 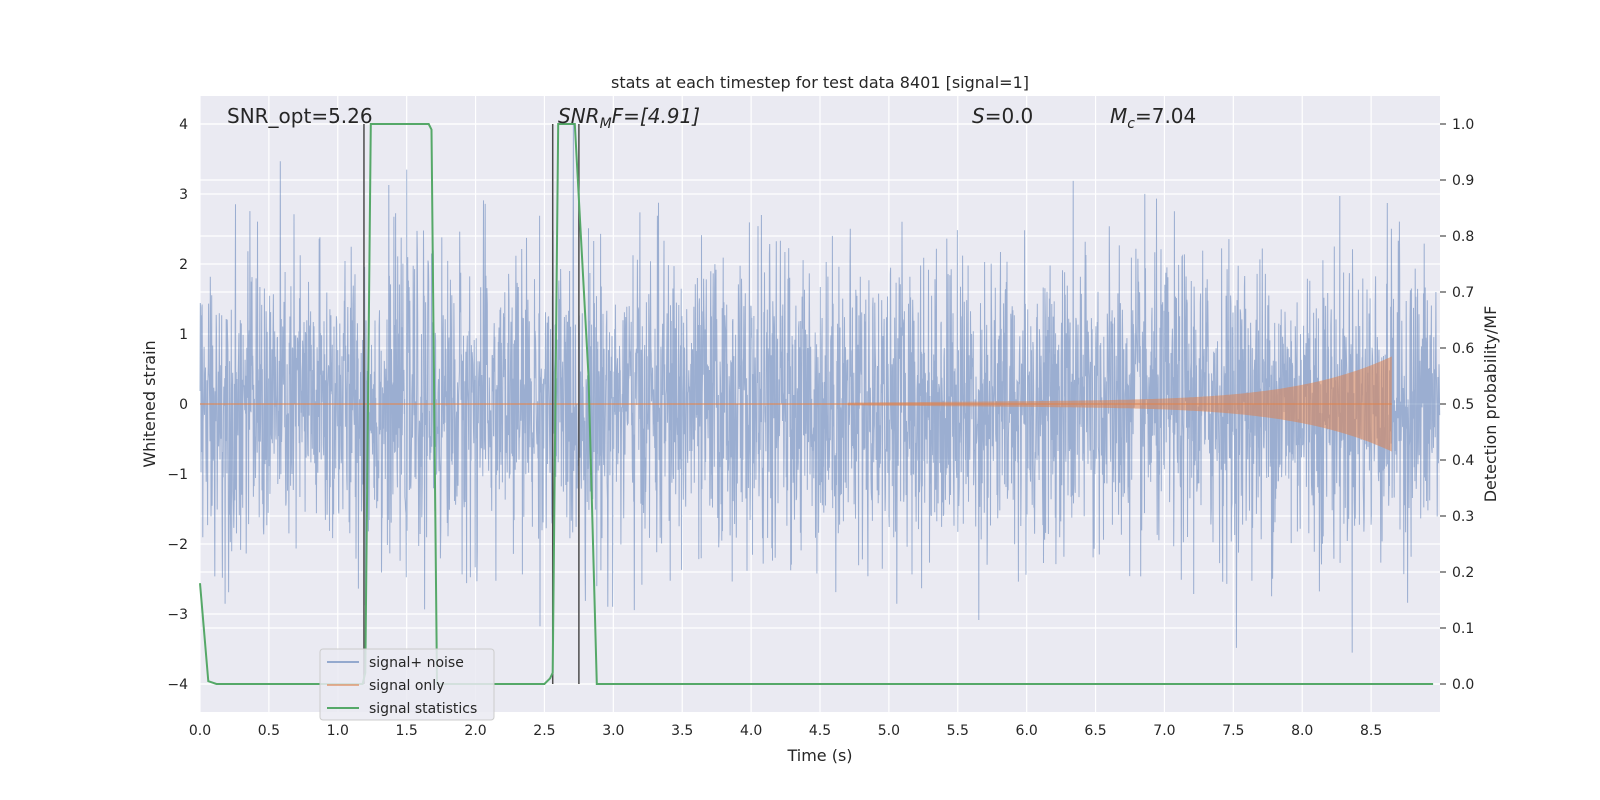 I want to click on annotation-snr-mf: SNRMF=[4.91], so click(x=629, y=118).